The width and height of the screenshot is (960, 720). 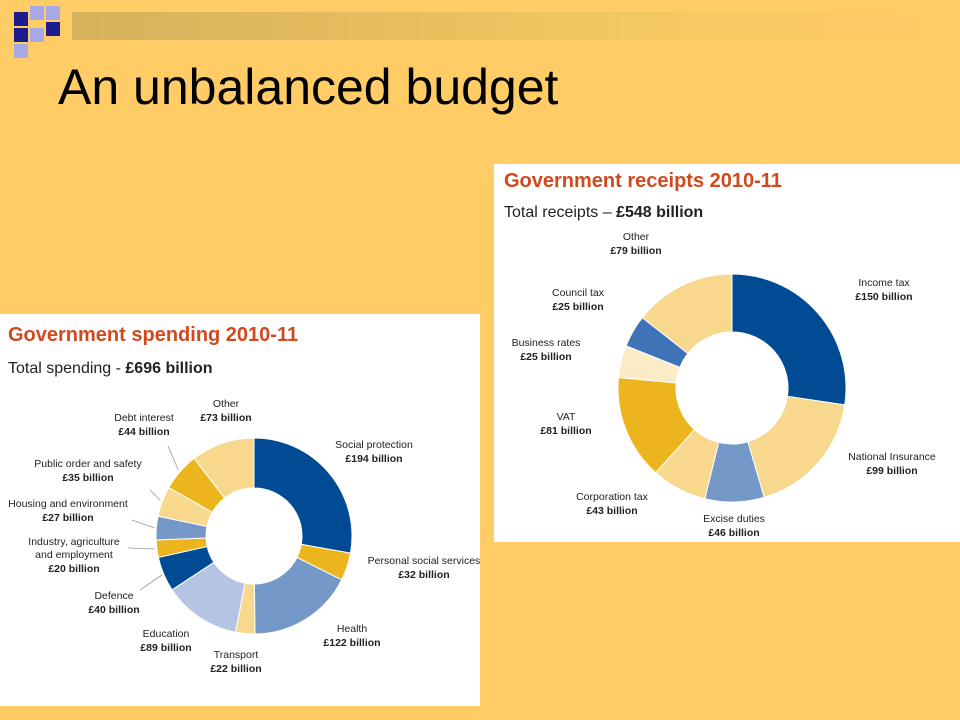 I want to click on spending-label-name-housing-and-environment-0: Housing and environment, so click(x=68, y=504).